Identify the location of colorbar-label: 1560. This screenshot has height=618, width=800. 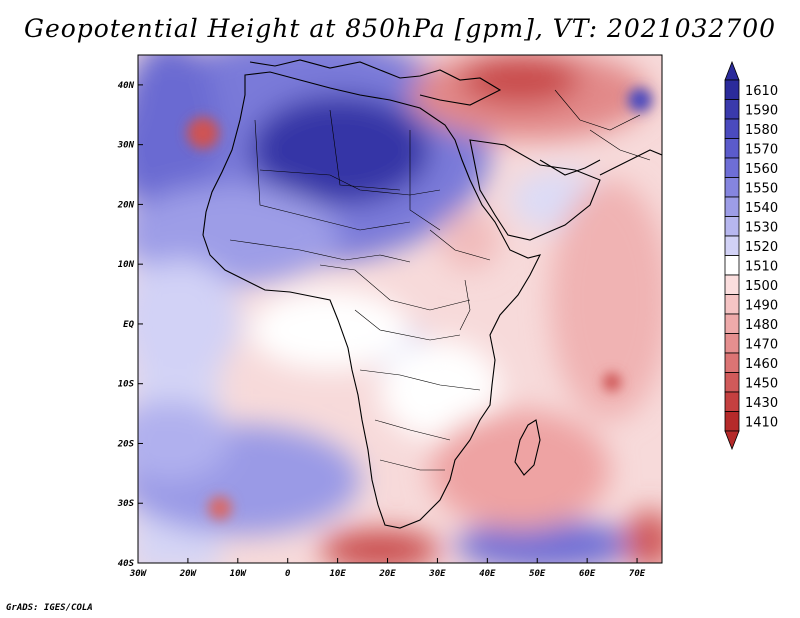
(761, 169).